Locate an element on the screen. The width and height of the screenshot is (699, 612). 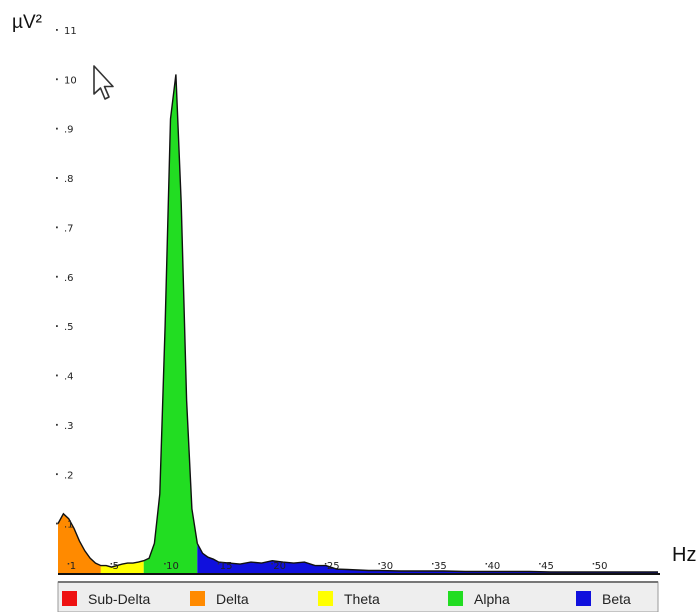
y-tick-label: 11 is located at coordinates (70, 31).